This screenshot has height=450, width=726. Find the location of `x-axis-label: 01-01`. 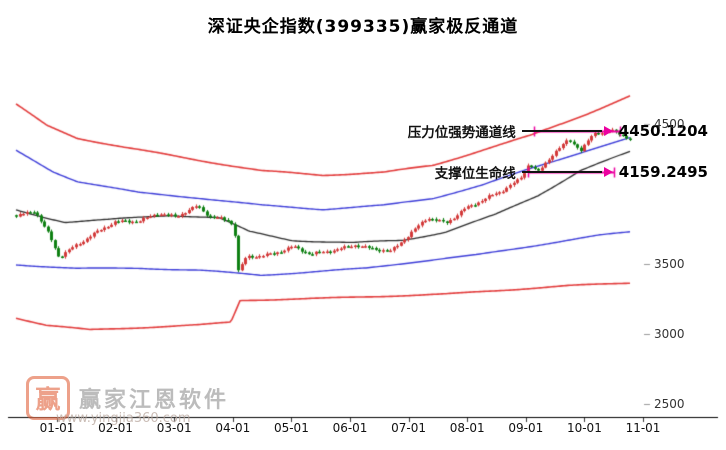

x-axis-label: 01-01 is located at coordinates (57, 428).